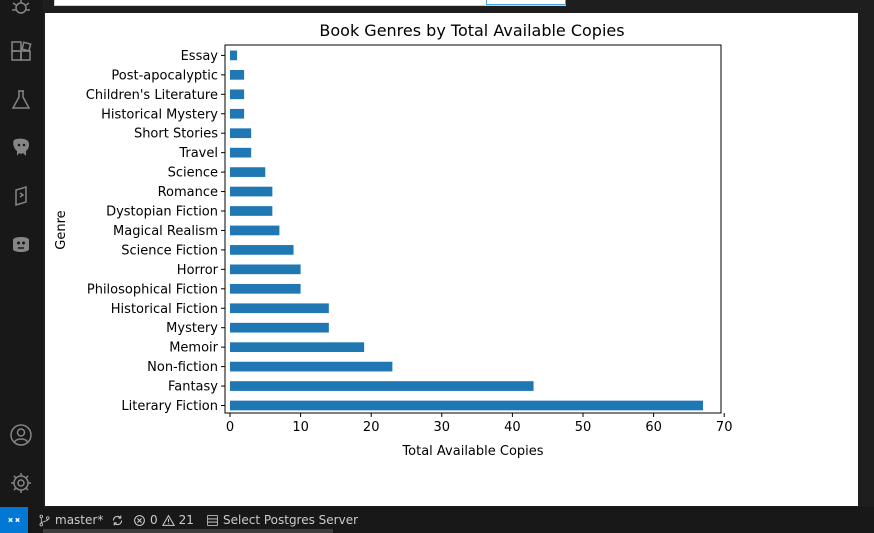 The width and height of the screenshot is (874, 533). What do you see at coordinates (154, 520) in the screenshot?
I see `error-count: 0` at bounding box center [154, 520].